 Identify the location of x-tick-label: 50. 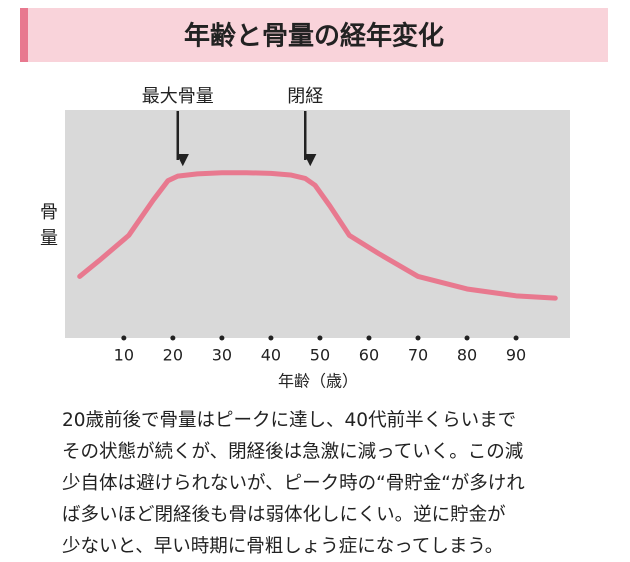
(320, 355).